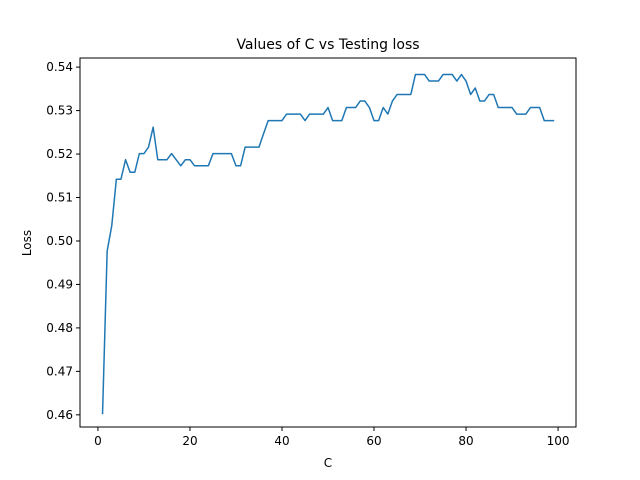 Image resolution: width=640 pixels, height=480 pixels. What do you see at coordinates (465, 441) in the screenshot?
I see `x-tick-label: 80` at bounding box center [465, 441].